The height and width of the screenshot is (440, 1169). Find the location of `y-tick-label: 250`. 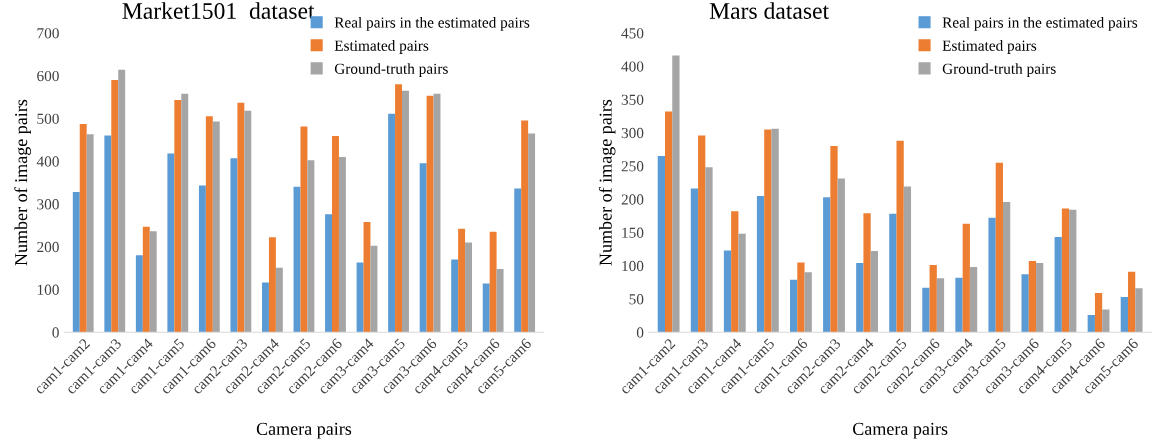

y-tick-label: 250 is located at coordinates (632, 166).